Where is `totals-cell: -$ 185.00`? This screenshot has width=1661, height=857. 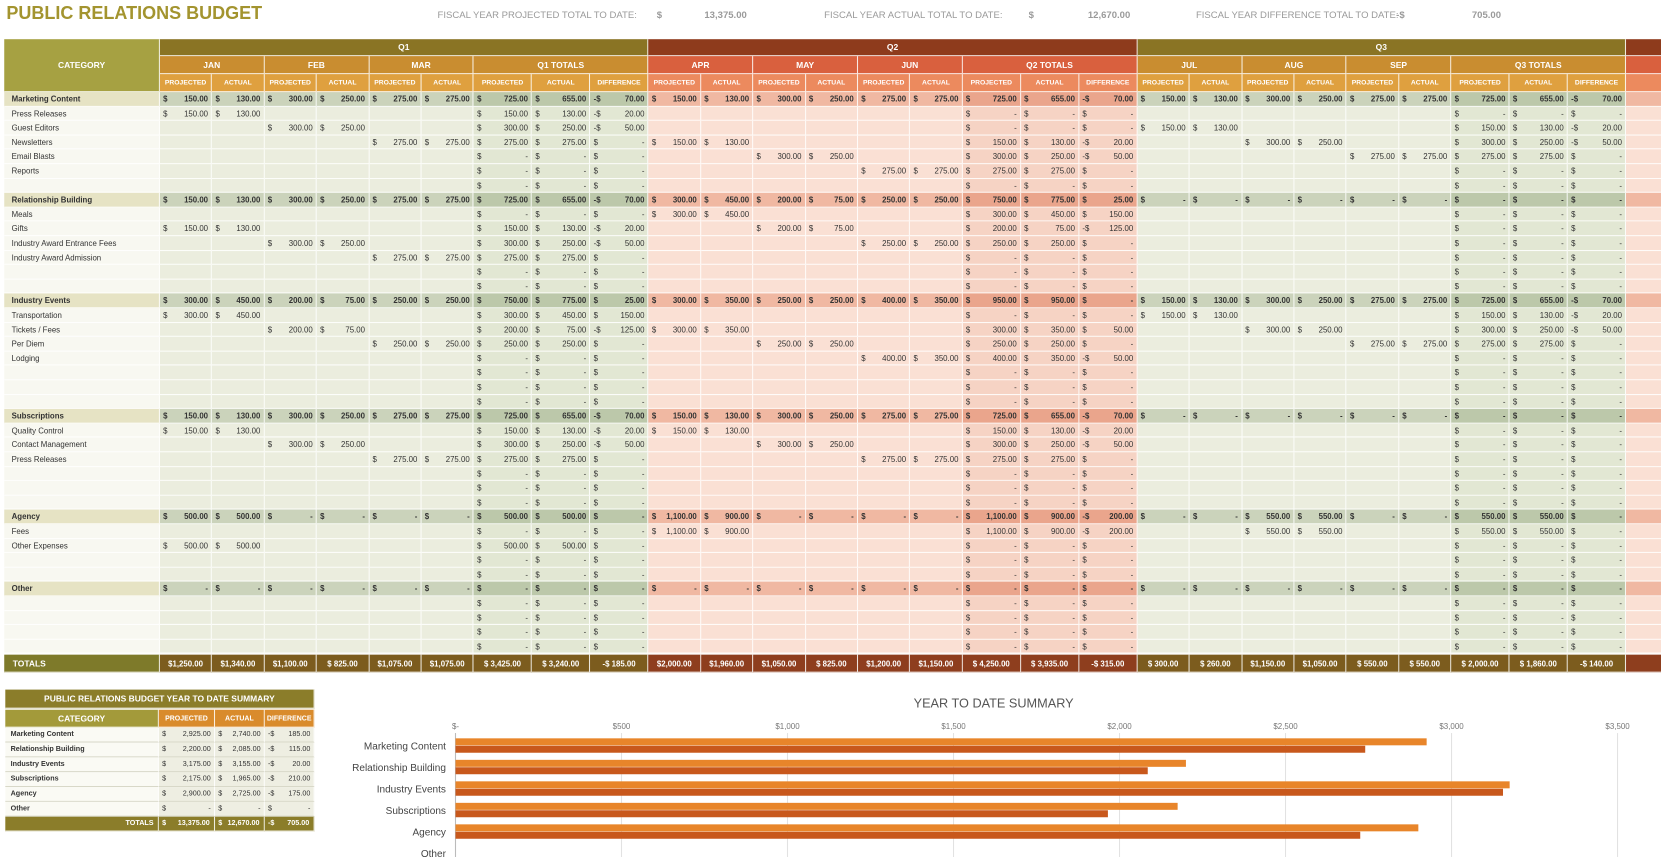 totals-cell: -$ 185.00 is located at coordinates (619, 663).